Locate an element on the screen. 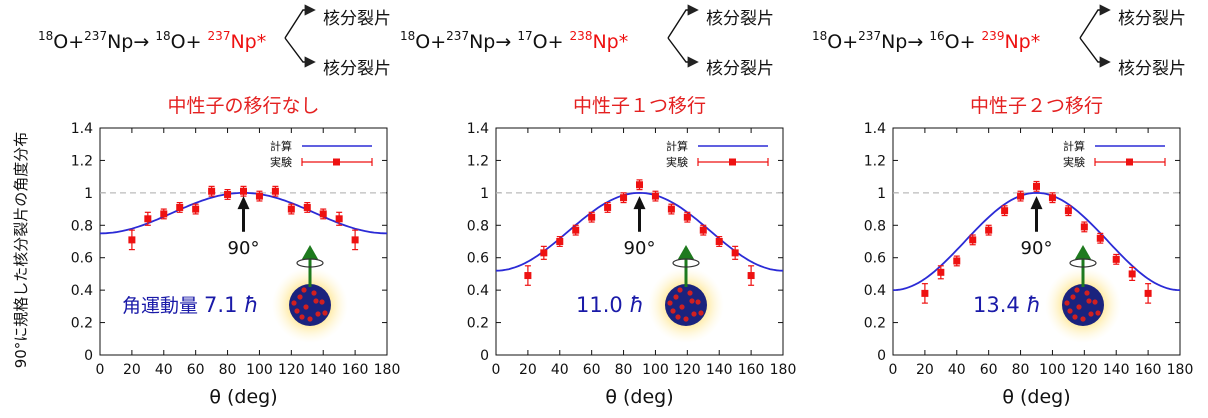  reaction-equation: 18O+237Np→ 16O+ 239Np* is located at coordinates (926, 41).